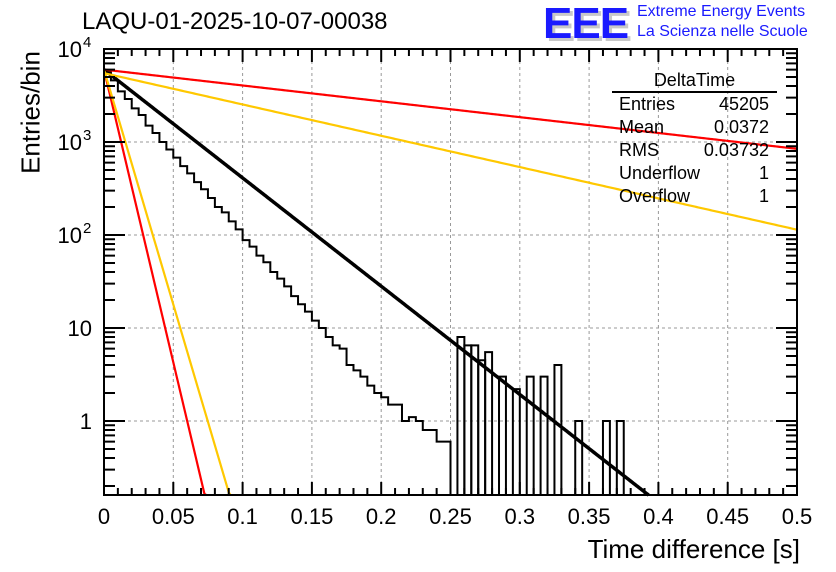 The height and width of the screenshot is (572, 836). Describe the element at coordinates (642, 127) in the screenshot. I see `stats-label: Mean` at that location.